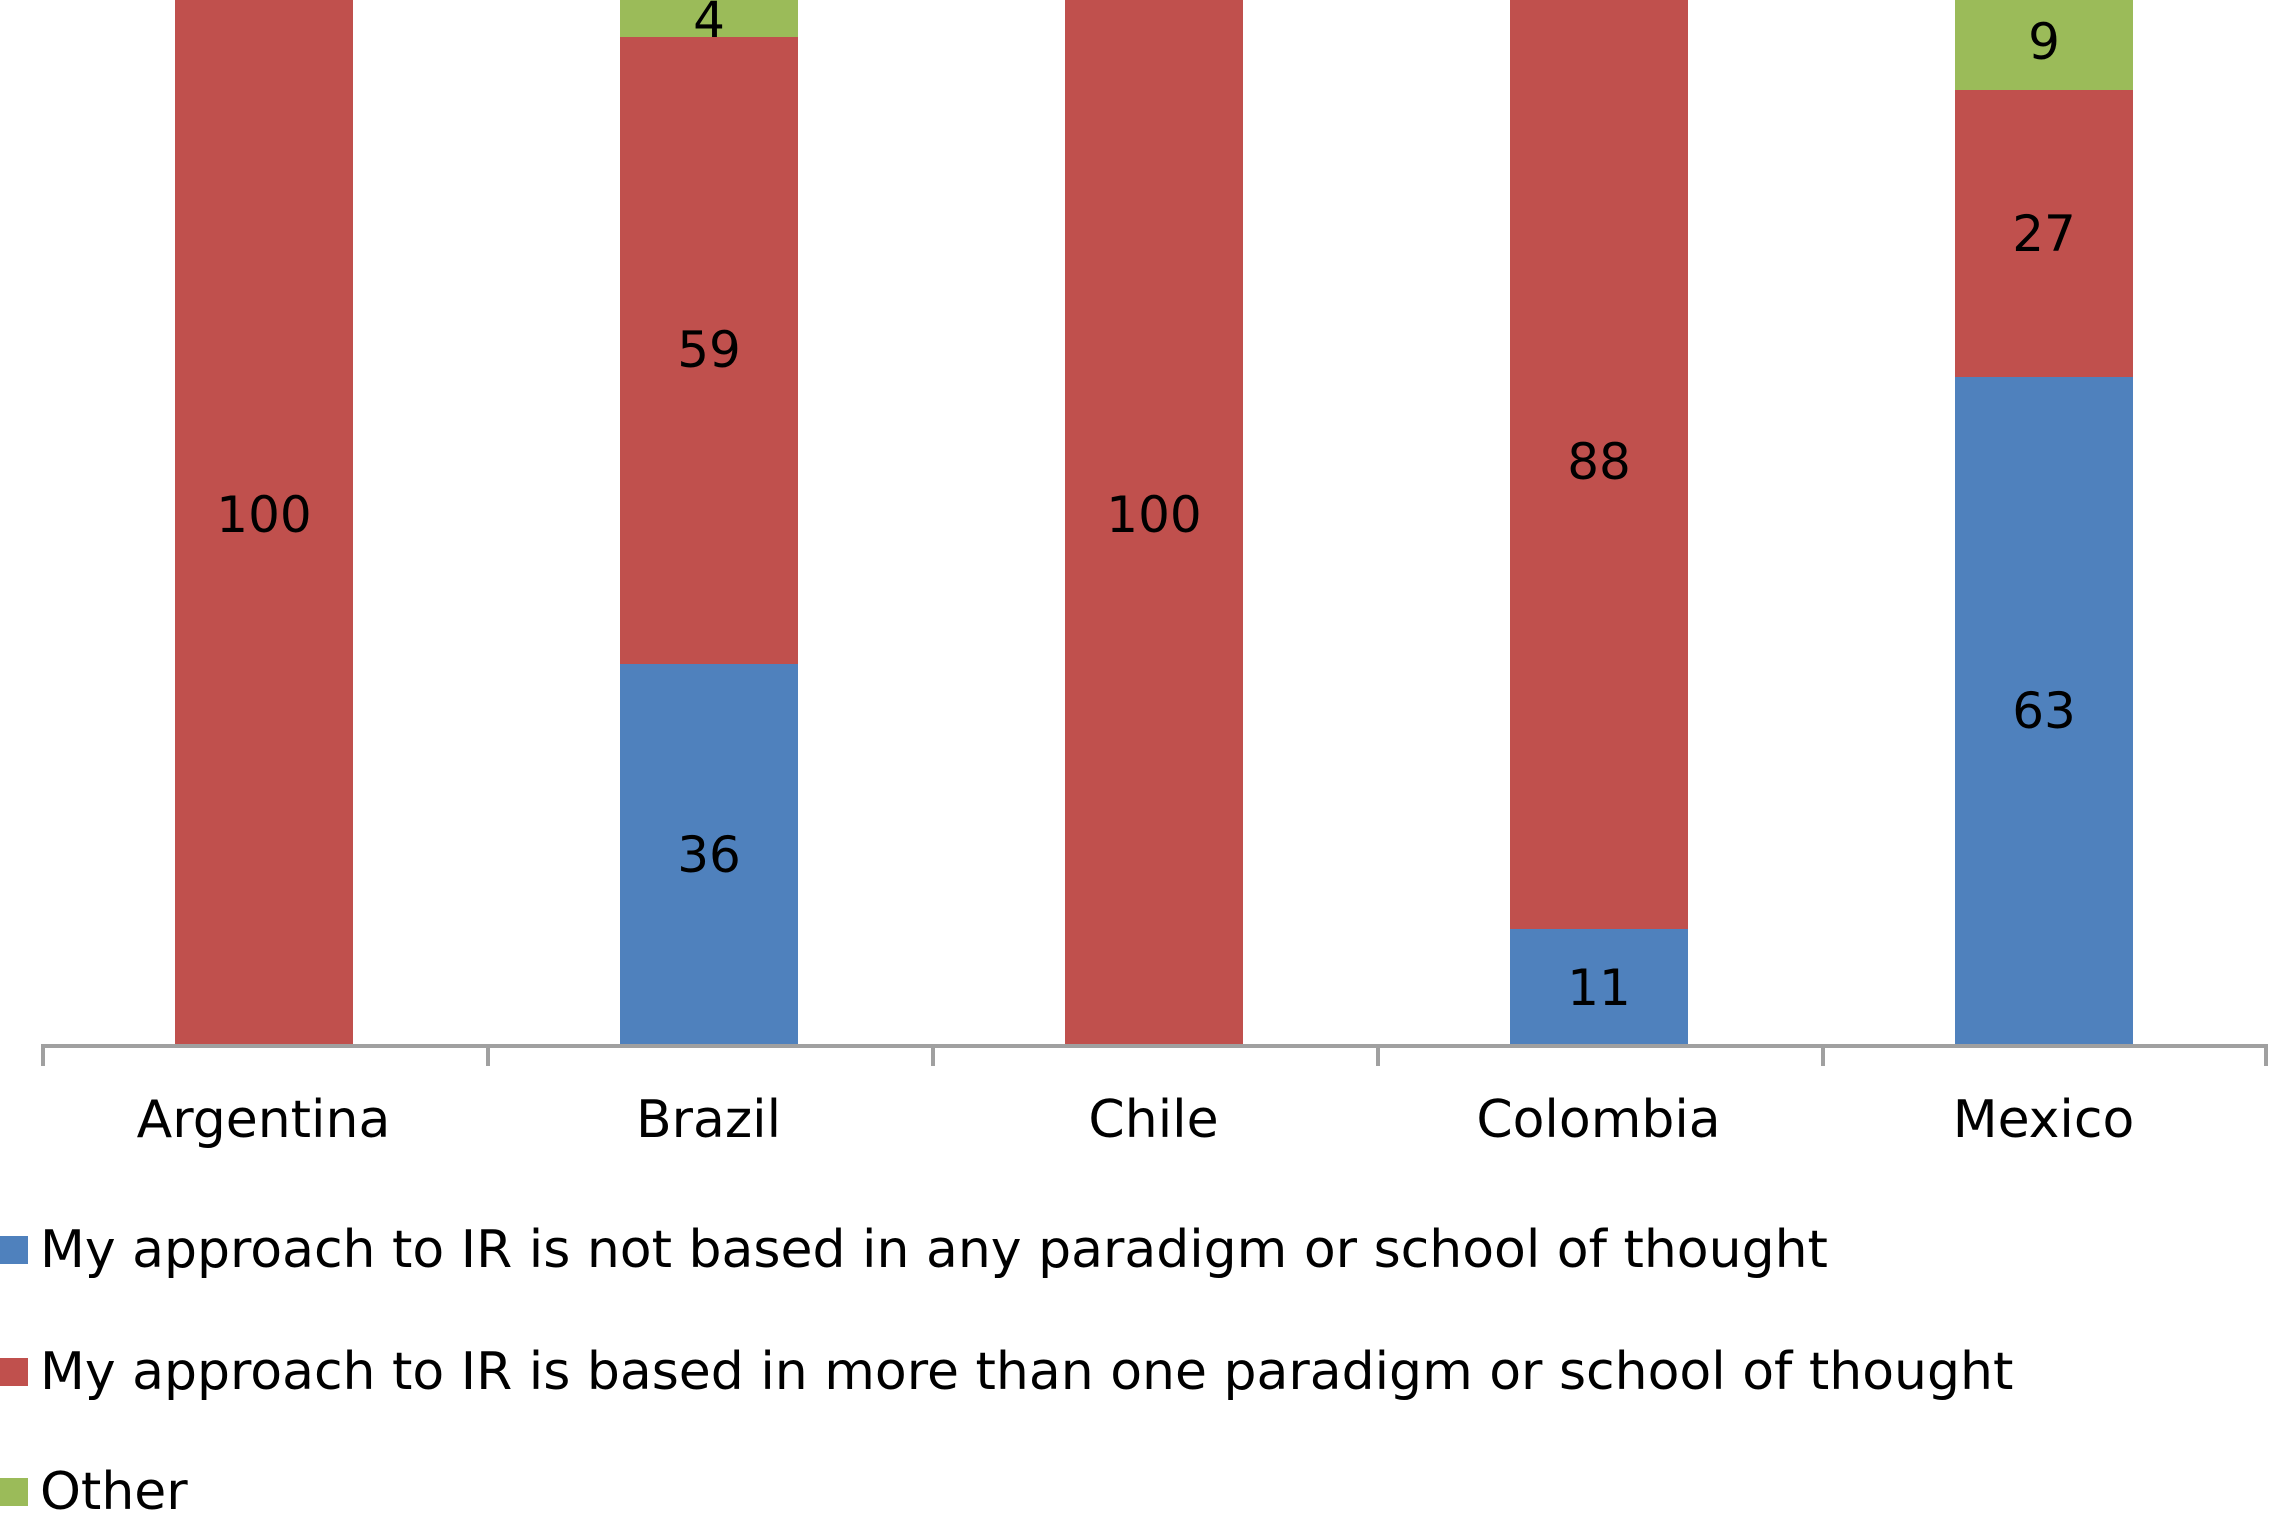 The height and width of the screenshot is (1522, 2270). Describe the element at coordinates (709, 24) in the screenshot. I see `data-label: 4` at that location.